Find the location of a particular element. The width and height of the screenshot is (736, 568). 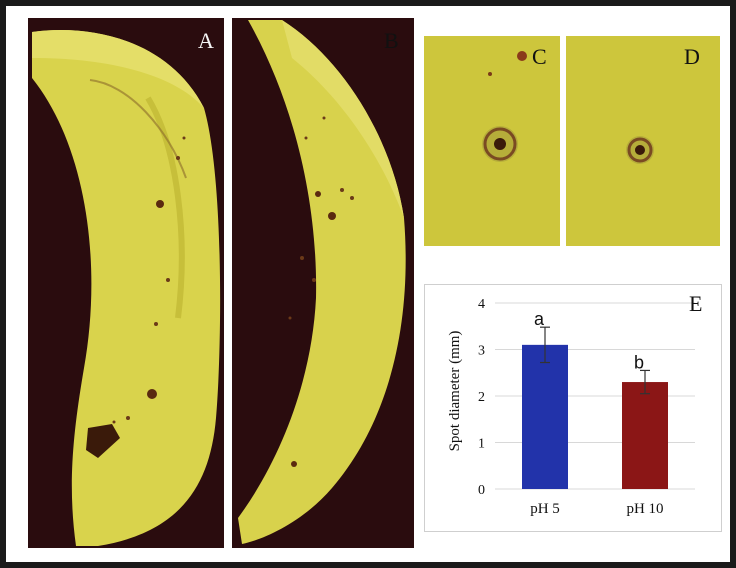

chart-y-ticks: 0 1 2 3 4 is located at coordinates (481, 397).